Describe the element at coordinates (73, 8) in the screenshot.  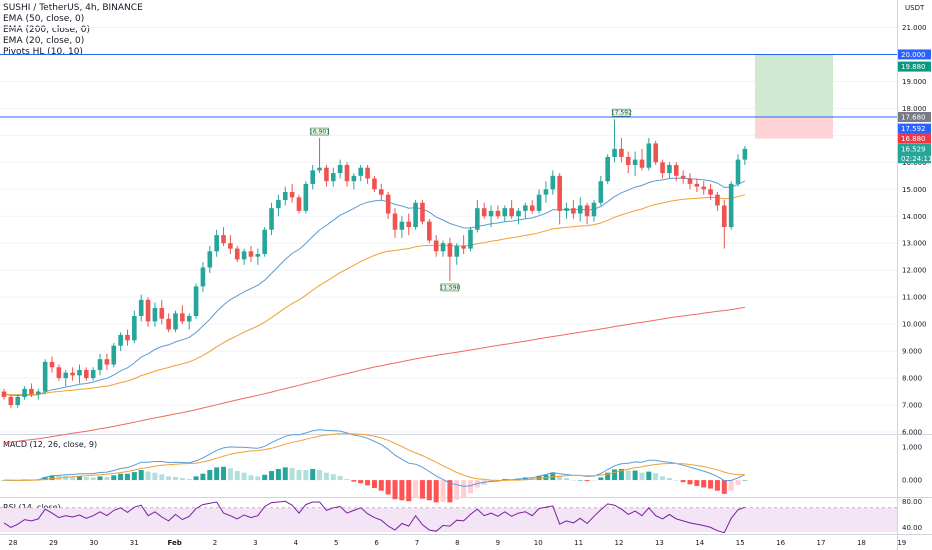
I see `symbol-title: SUSHI / TetherUS, 4h, BINANCE` at that location.